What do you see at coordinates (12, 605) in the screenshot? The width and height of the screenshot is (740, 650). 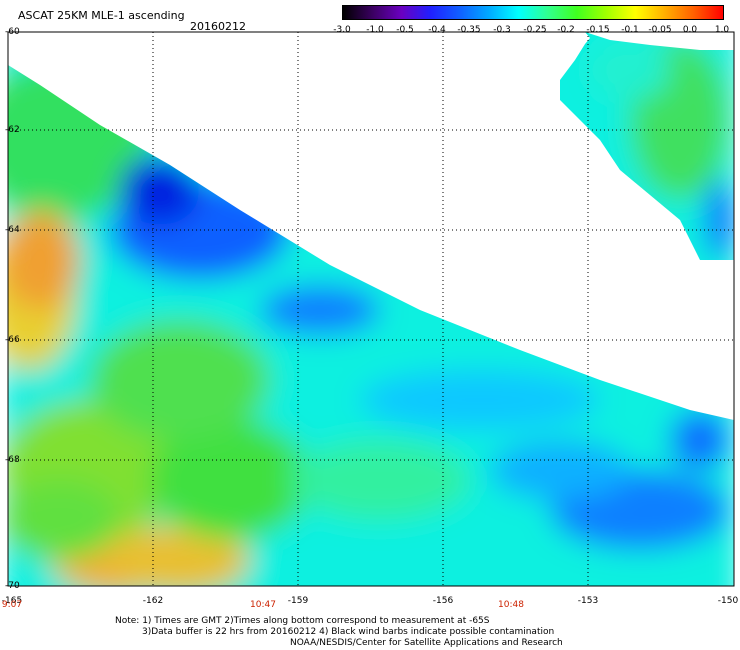 I see `time-label: 9:07` at bounding box center [12, 605].